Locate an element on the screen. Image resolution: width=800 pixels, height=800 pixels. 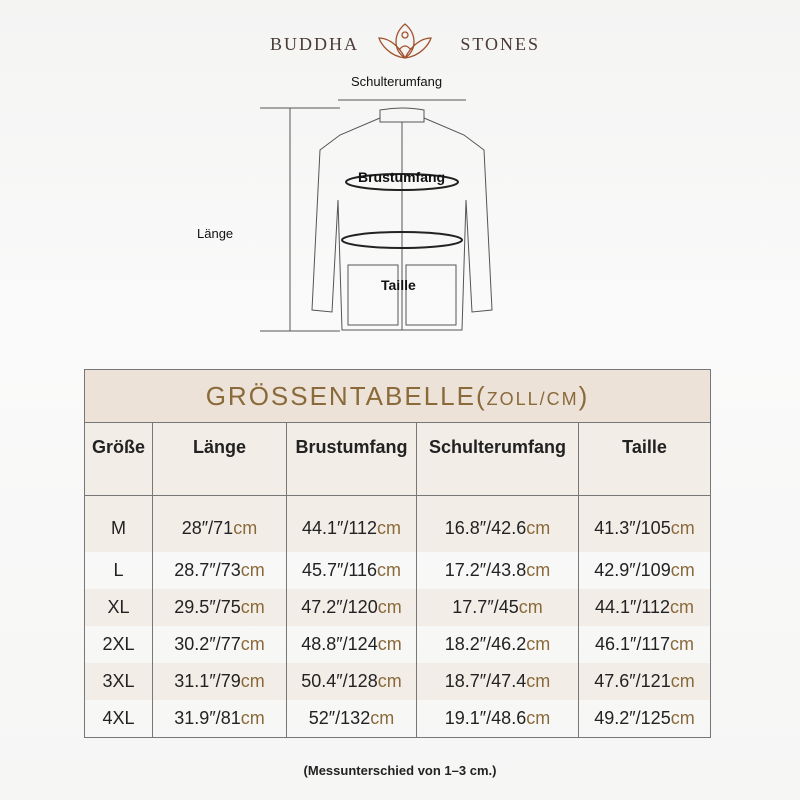
measurement-cell: 47.2″/120cm is located at coordinates (351, 607).